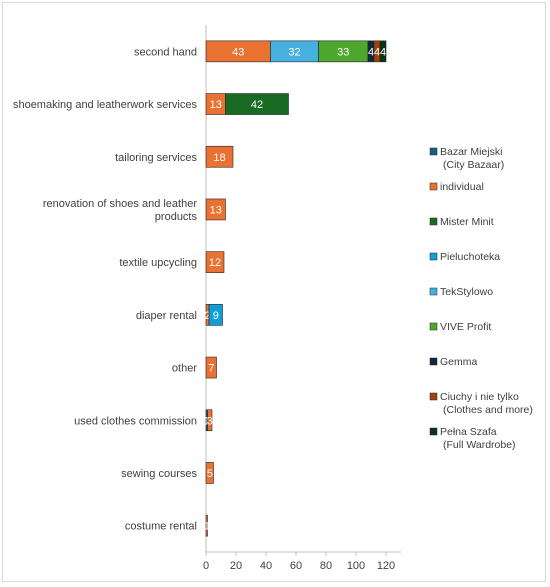 This screenshot has width=550, height=587. I want to click on category-label: diaper rental, so click(166, 316).